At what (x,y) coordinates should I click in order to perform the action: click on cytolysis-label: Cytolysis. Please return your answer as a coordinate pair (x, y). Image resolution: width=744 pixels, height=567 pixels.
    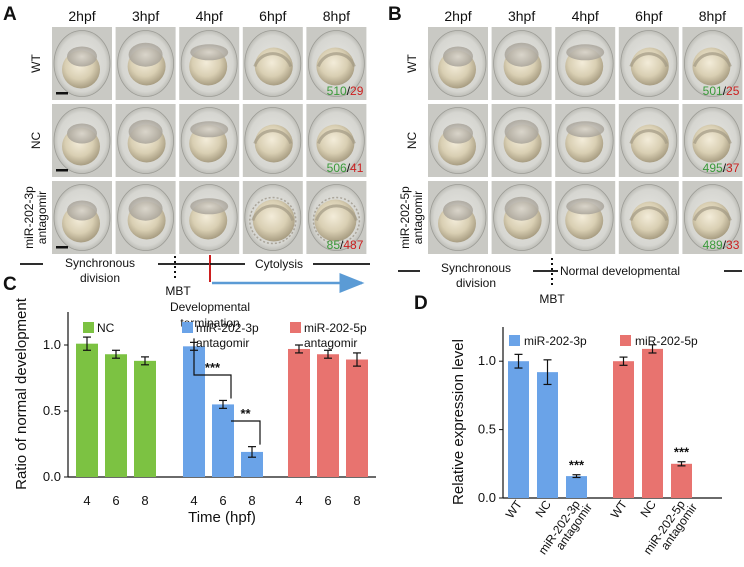
    Looking at the image, I should click on (279, 264).